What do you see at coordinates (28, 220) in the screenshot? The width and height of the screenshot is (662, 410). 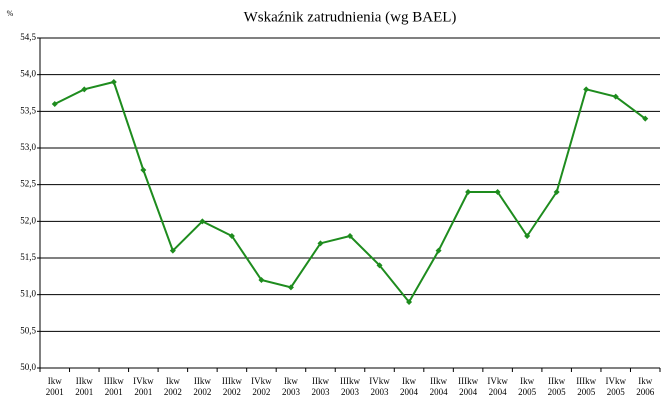 I see `y-tick-label: 52,0` at bounding box center [28, 220].